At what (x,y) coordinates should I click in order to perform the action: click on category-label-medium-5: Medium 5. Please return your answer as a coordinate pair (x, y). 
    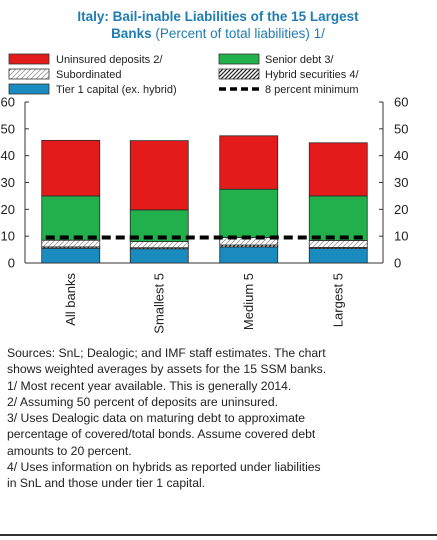
    Looking at the image, I should click on (248, 301).